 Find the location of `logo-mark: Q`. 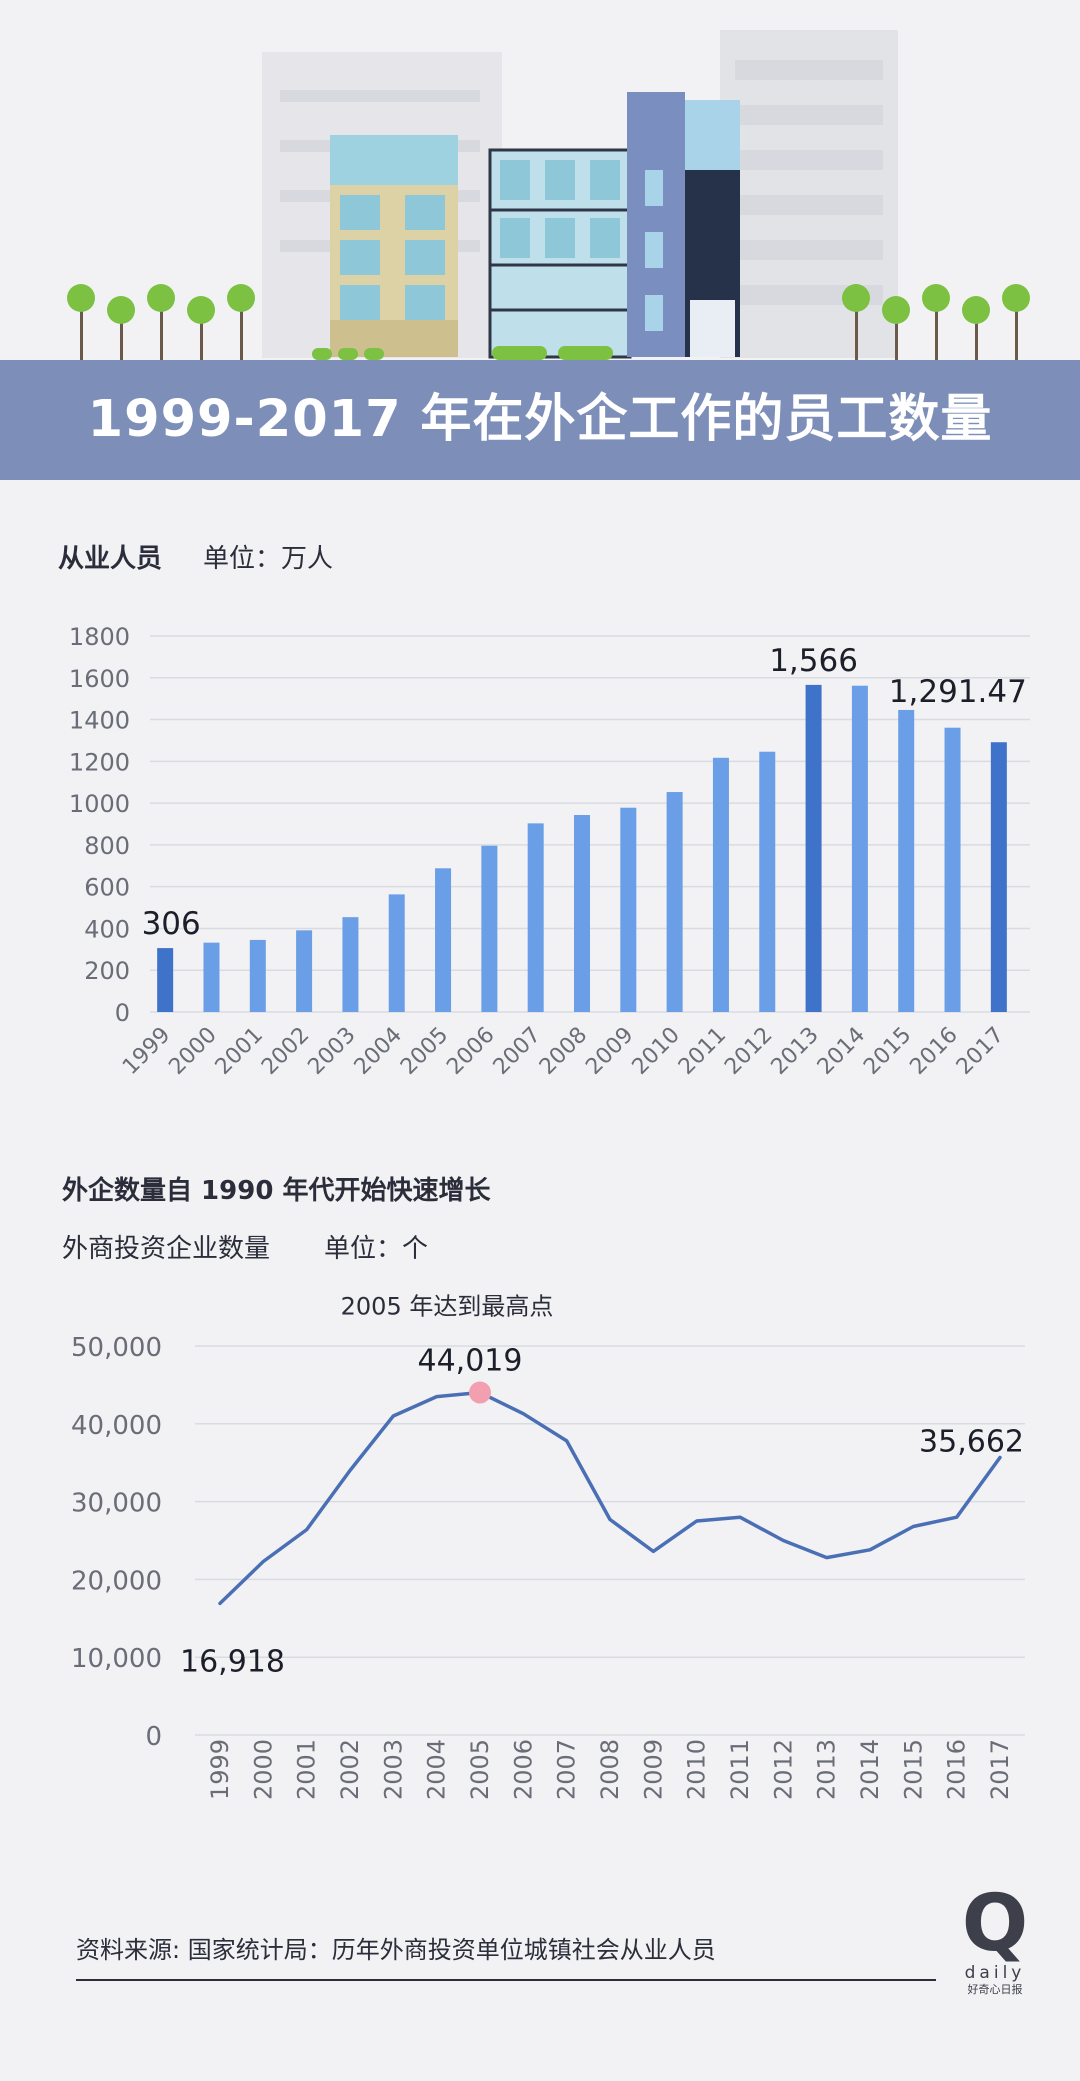

logo-mark: Q is located at coordinates (995, 1924).